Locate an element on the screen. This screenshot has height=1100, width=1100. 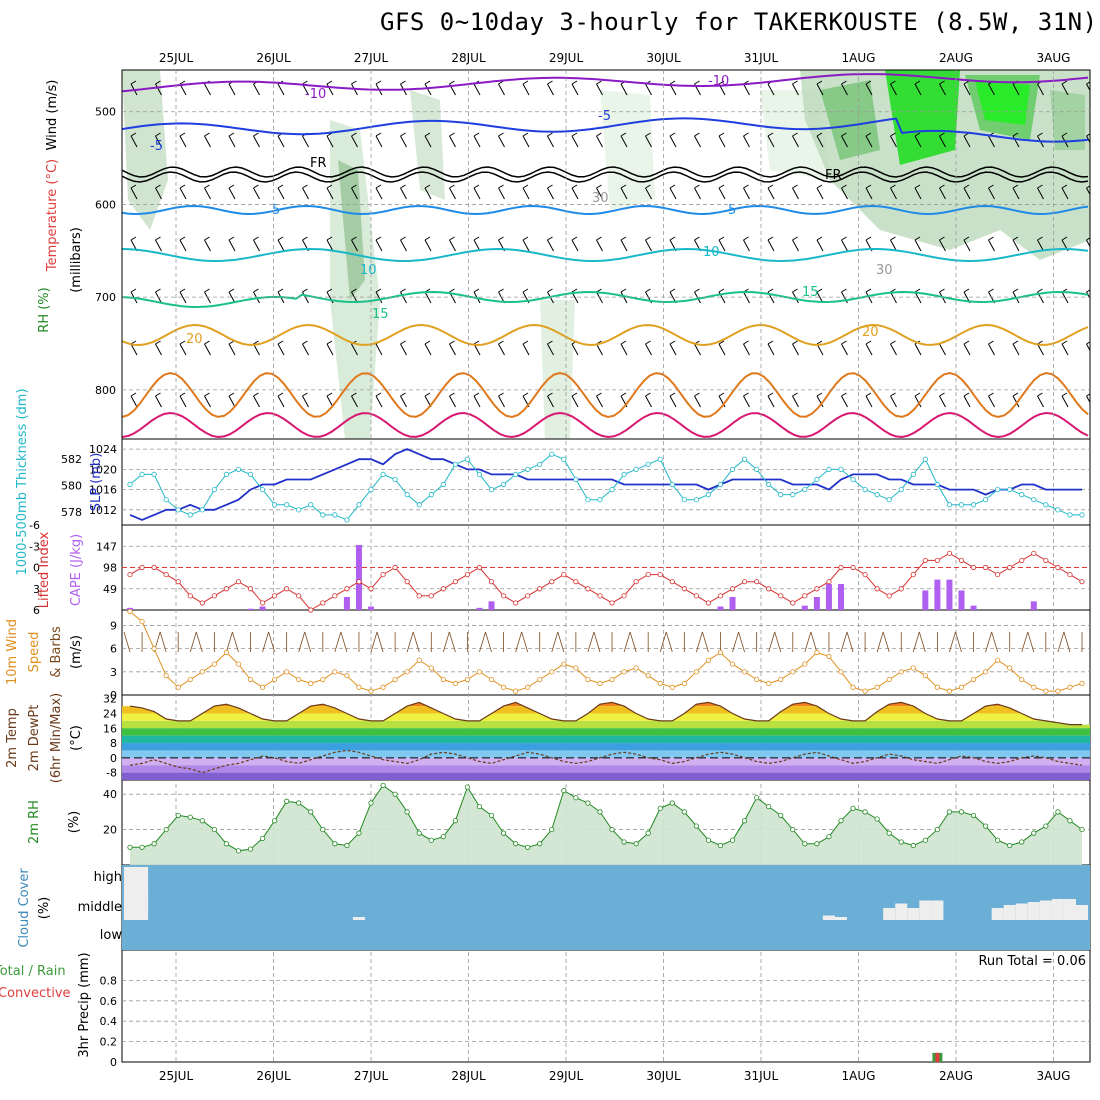
temp-band is located at coordinates (606, 732).